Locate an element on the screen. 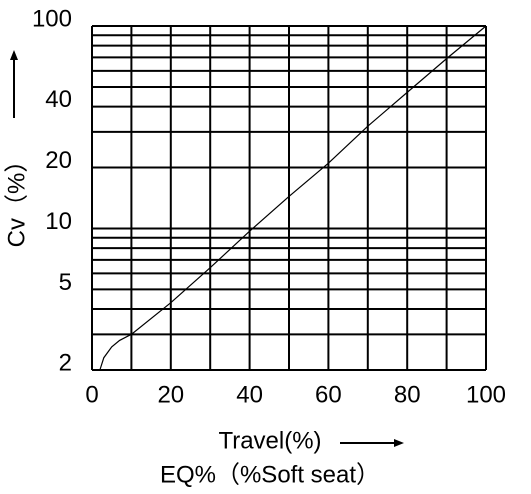  x-tick-label: 80 is located at coordinates (407, 394).